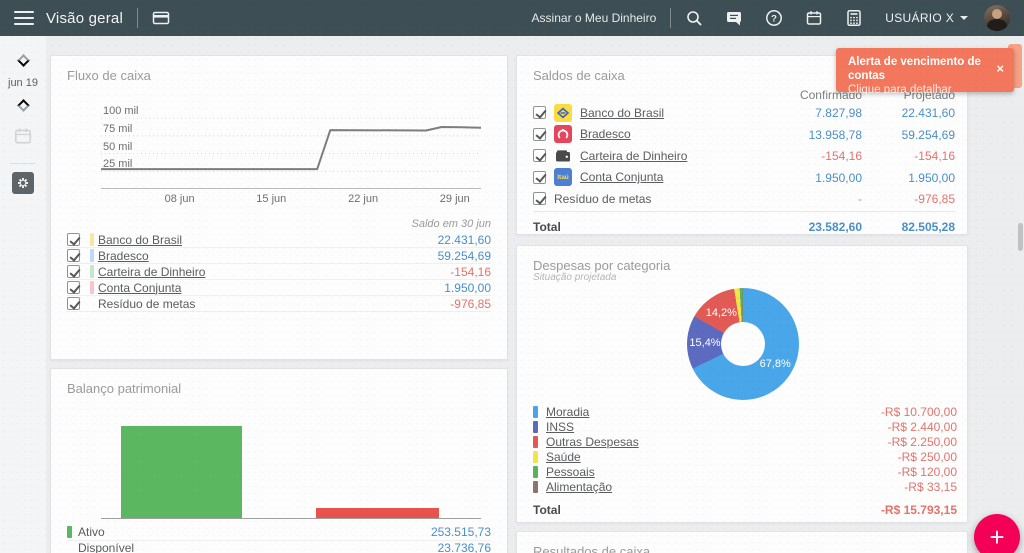  What do you see at coordinates (279, 539) in the screenshot?
I see `net-worth-legend: Ativo 253.515,73 Disponível 23.736,76` at bounding box center [279, 539].